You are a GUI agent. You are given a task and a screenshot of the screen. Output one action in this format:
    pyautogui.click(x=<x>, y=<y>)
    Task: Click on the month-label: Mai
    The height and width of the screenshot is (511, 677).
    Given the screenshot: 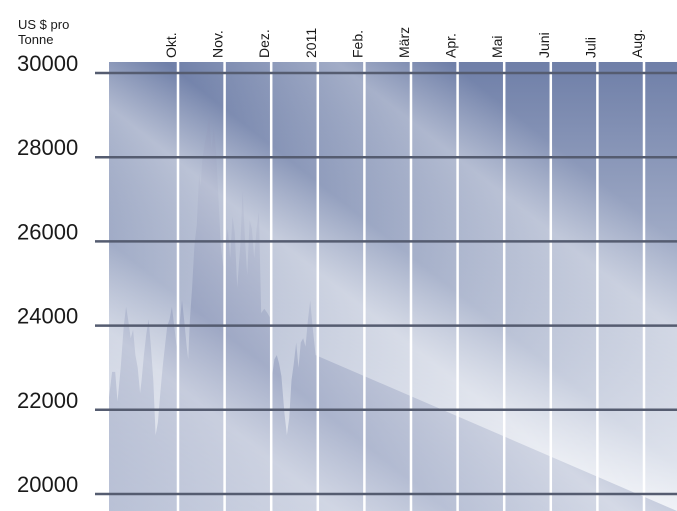 What is the action you would take?
    pyautogui.click(x=497, y=46)
    